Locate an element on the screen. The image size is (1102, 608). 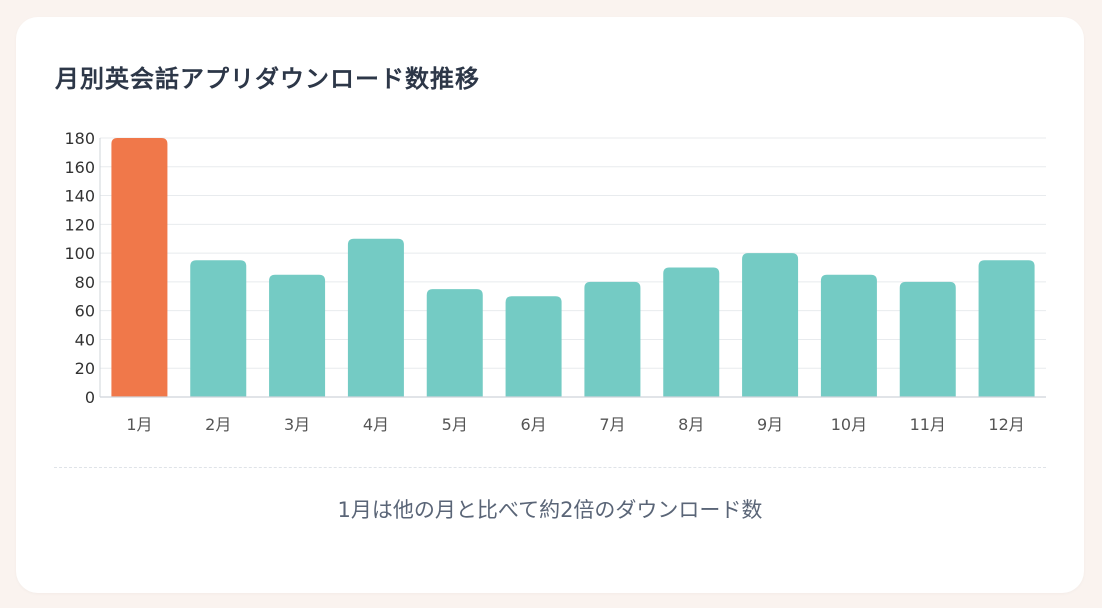
divider is located at coordinates (550, 467).